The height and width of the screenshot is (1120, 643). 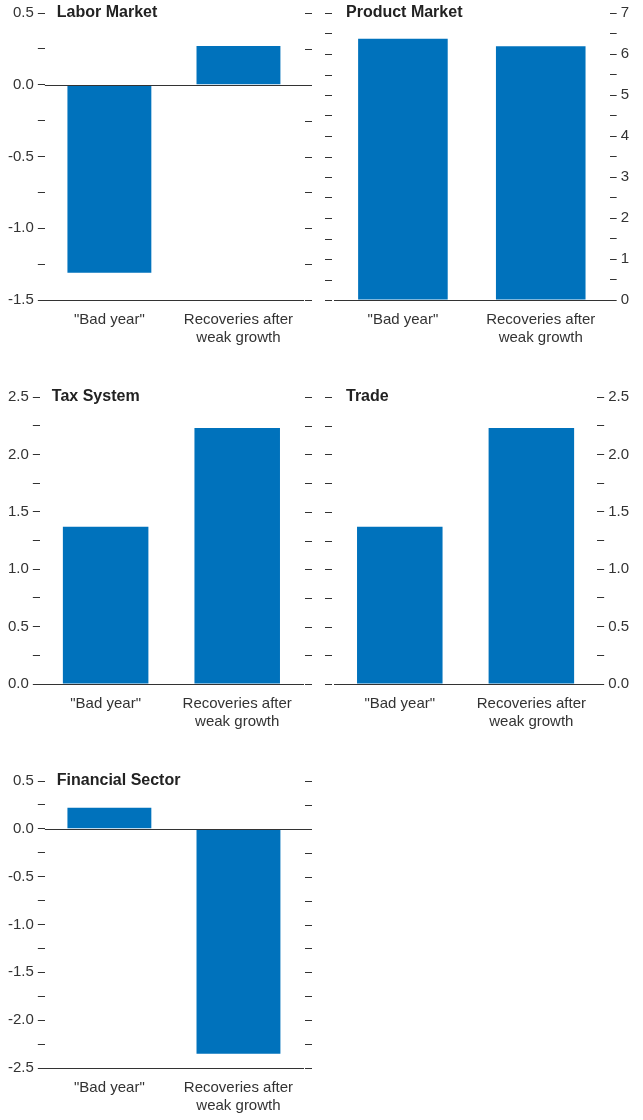 I want to click on chart-title: Financial Sector, so click(x=118, y=780).